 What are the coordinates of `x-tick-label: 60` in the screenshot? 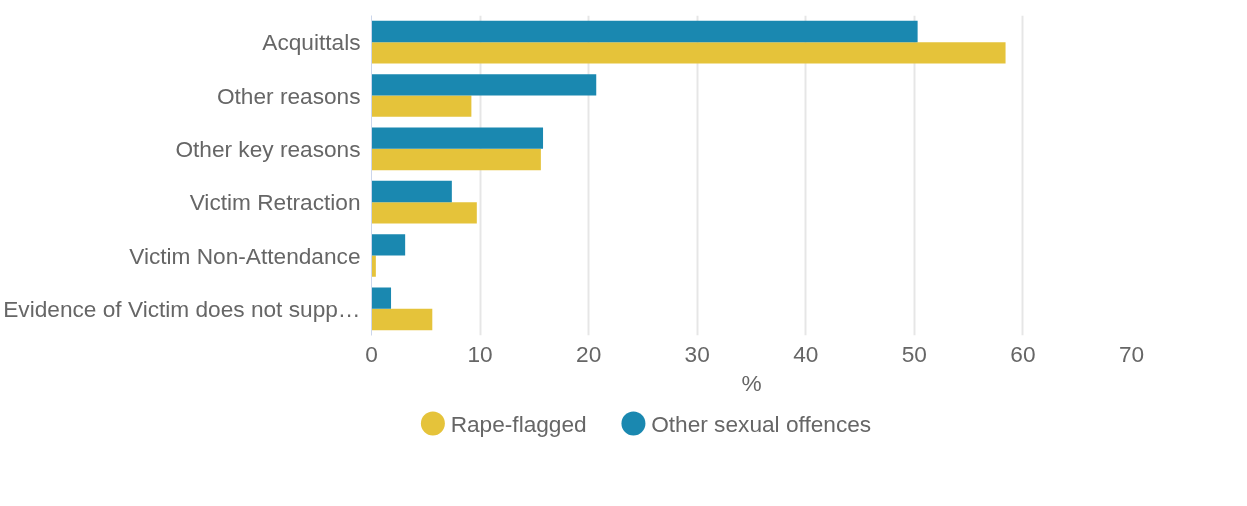 It's located at (1023, 353).